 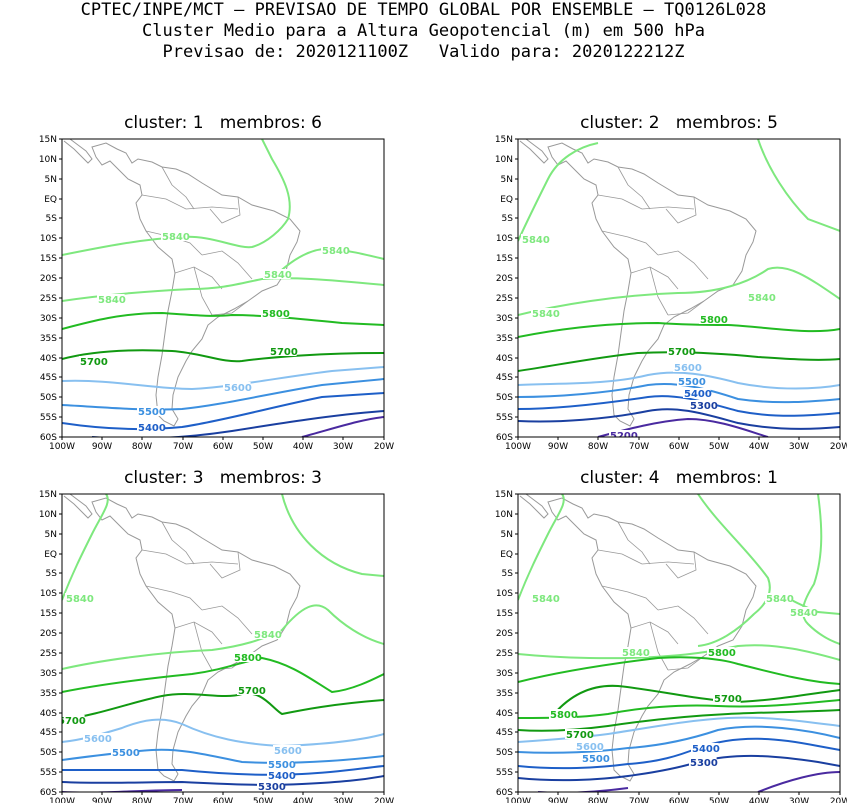 What do you see at coordinates (838, 447) in the screenshot?
I see `lon-label: 20W` at bounding box center [838, 447].